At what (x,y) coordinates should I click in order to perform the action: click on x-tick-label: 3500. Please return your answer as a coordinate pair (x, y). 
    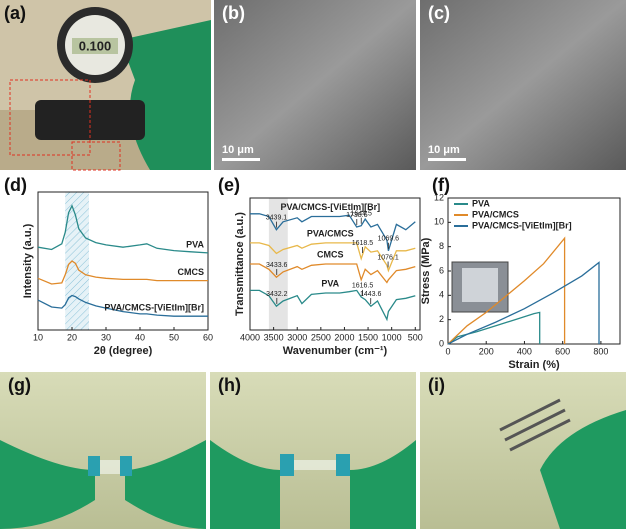
    Looking at the image, I should click on (274, 337).